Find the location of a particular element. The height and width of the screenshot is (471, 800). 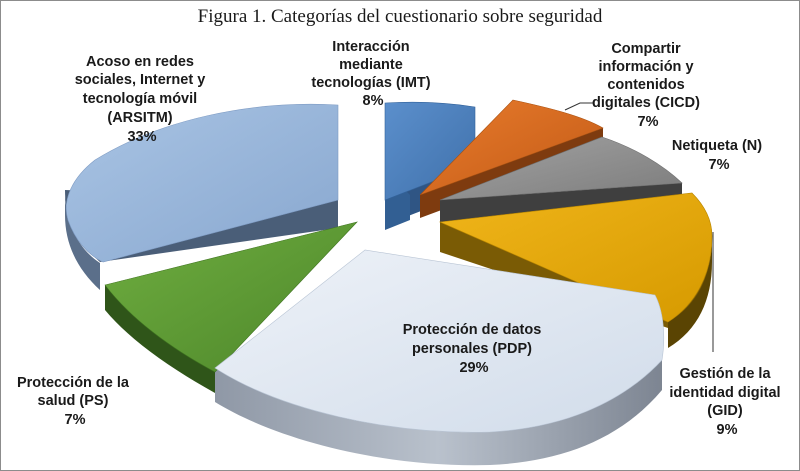

slice-side-n is located at coordinates (561, 202).